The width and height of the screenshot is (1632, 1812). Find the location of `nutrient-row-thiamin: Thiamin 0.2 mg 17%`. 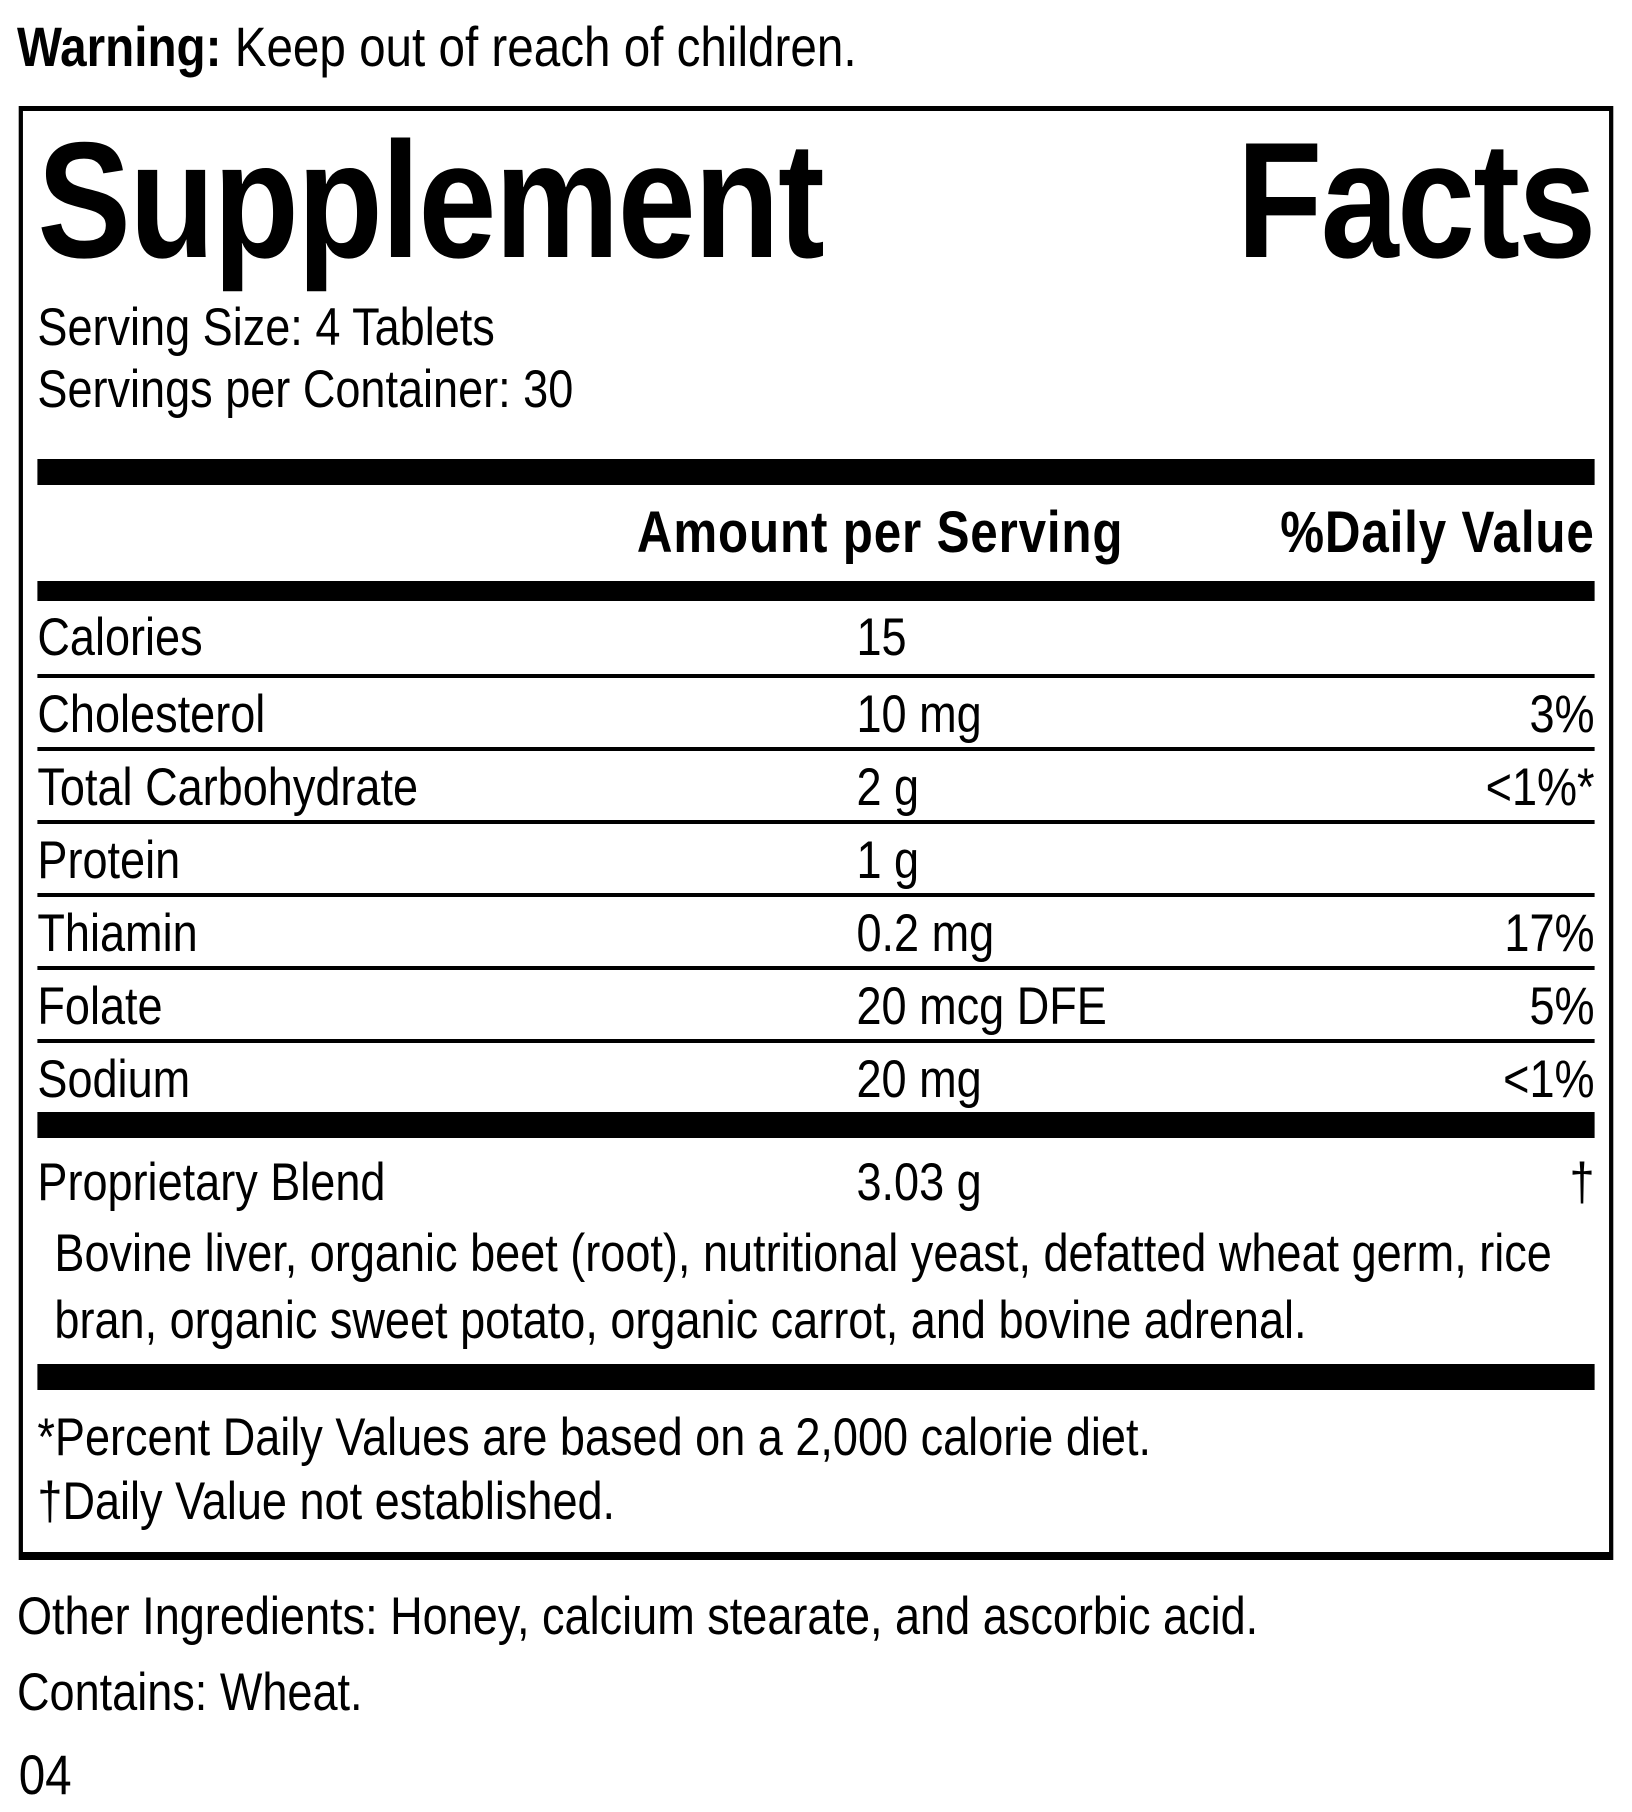

nutrient-row-thiamin: Thiamin 0.2 mg 17% is located at coordinates (816, 929).